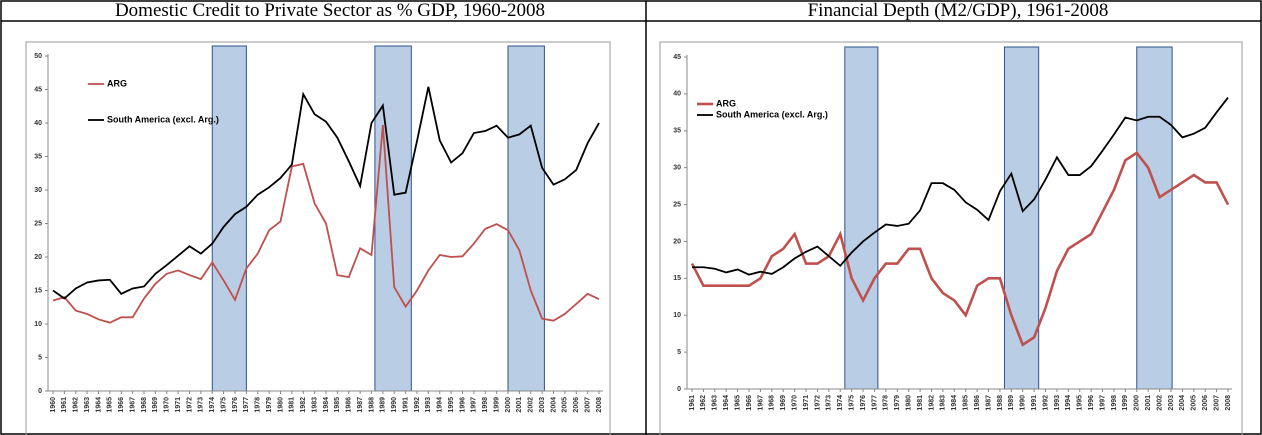 This screenshot has width=1262, height=435. Describe the element at coordinates (1045, 403) in the screenshot. I see `x-tick-label: 1992` at that location.